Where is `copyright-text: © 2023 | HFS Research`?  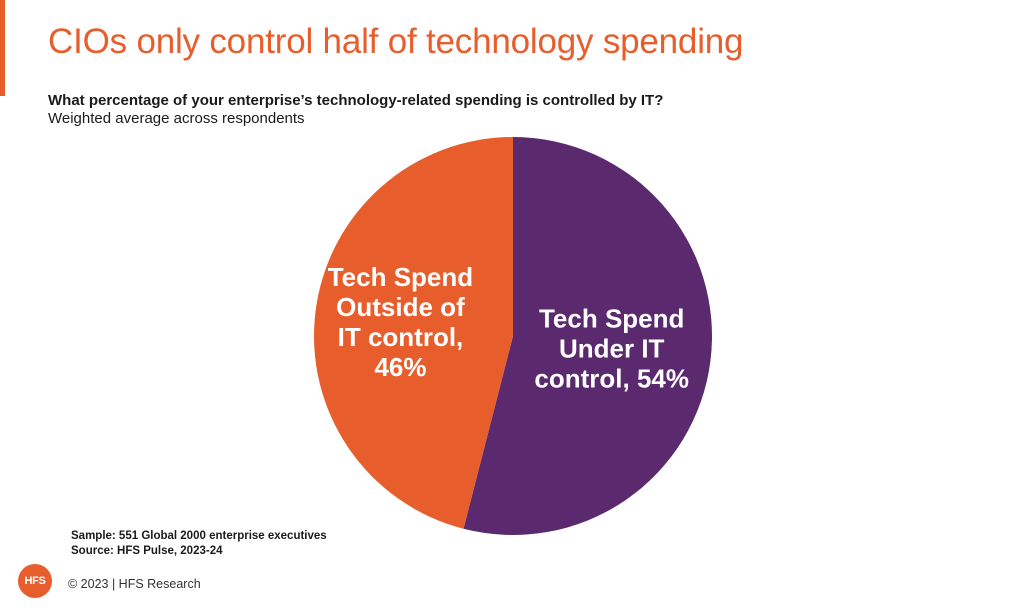 copyright-text: © 2023 | HFS Research is located at coordinates (134, 584).